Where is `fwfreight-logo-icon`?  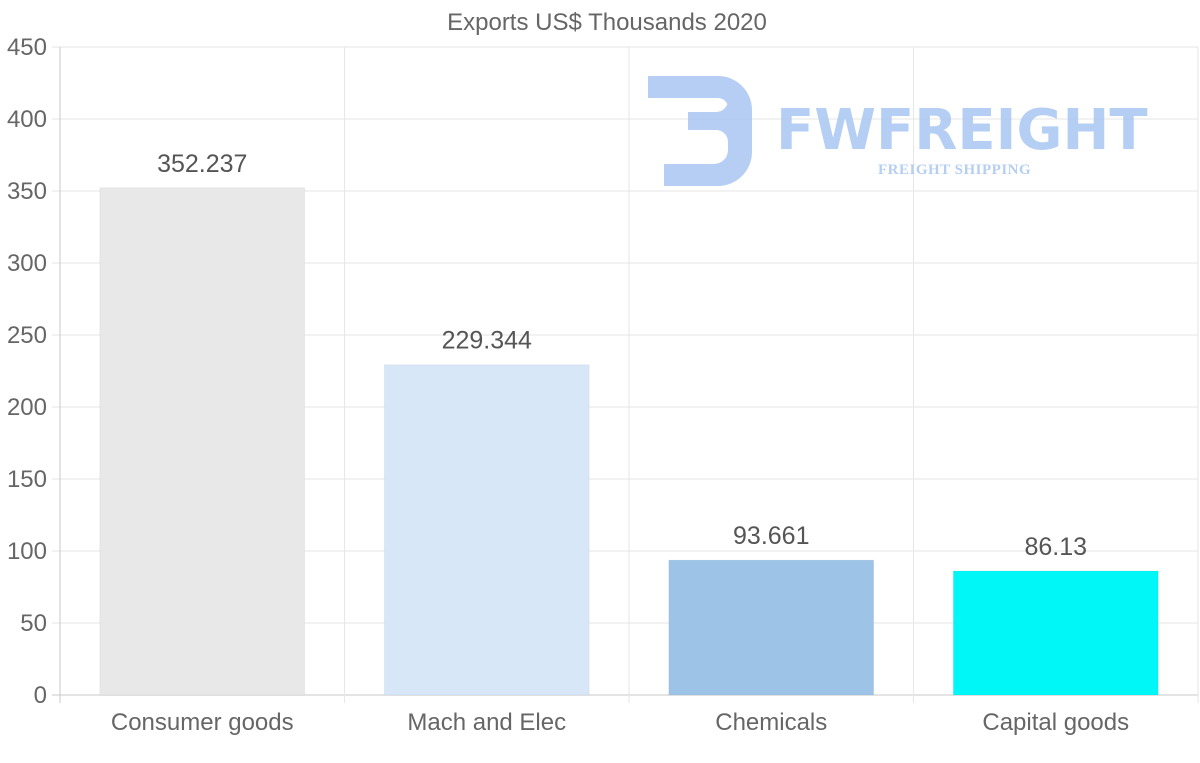
fwfreight-logo-icon is located at coordinates (700, 131).